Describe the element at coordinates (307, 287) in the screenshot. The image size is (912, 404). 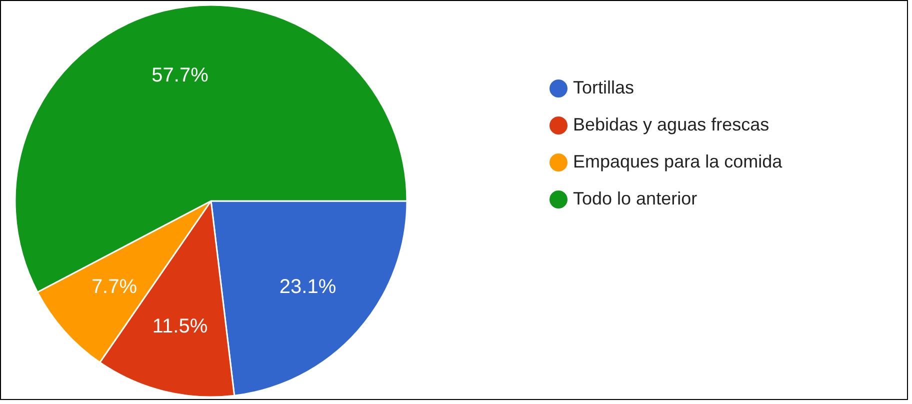
I see `data-label: 23.1%` at that location.